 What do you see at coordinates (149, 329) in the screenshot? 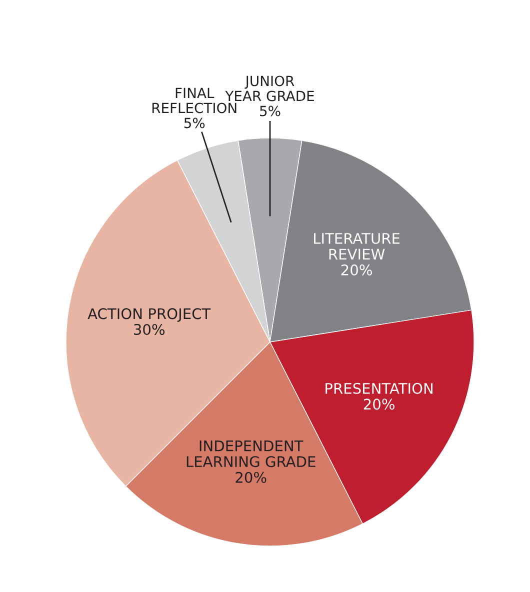
I see `data-label: 30%` at bounding box center [149, 329].